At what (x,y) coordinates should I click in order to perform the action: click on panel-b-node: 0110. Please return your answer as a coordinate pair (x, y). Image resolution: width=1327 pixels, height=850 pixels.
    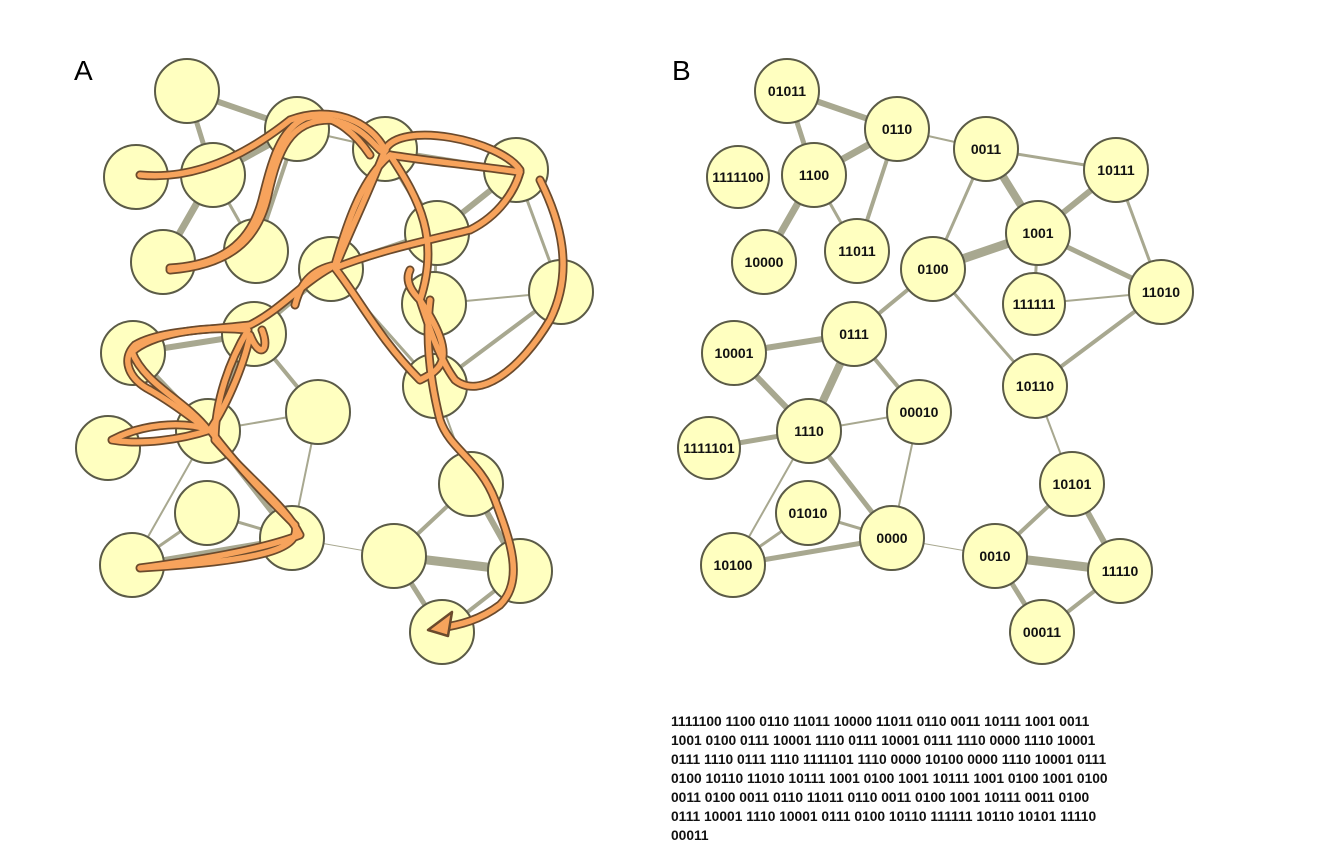
    Looking at the image, I should click on (897, 129).